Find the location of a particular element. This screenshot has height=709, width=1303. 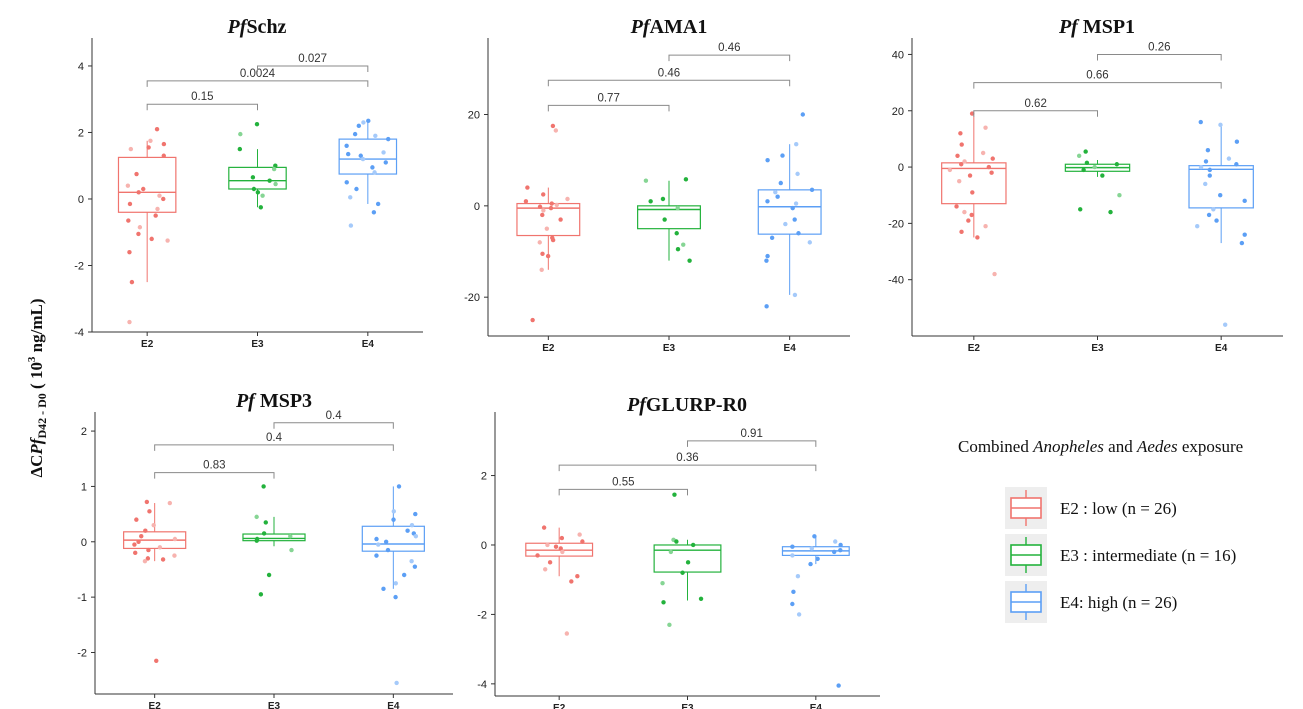

legend-label: E3 : intermediate (n = 16) is located at coordinates (1148, 555).